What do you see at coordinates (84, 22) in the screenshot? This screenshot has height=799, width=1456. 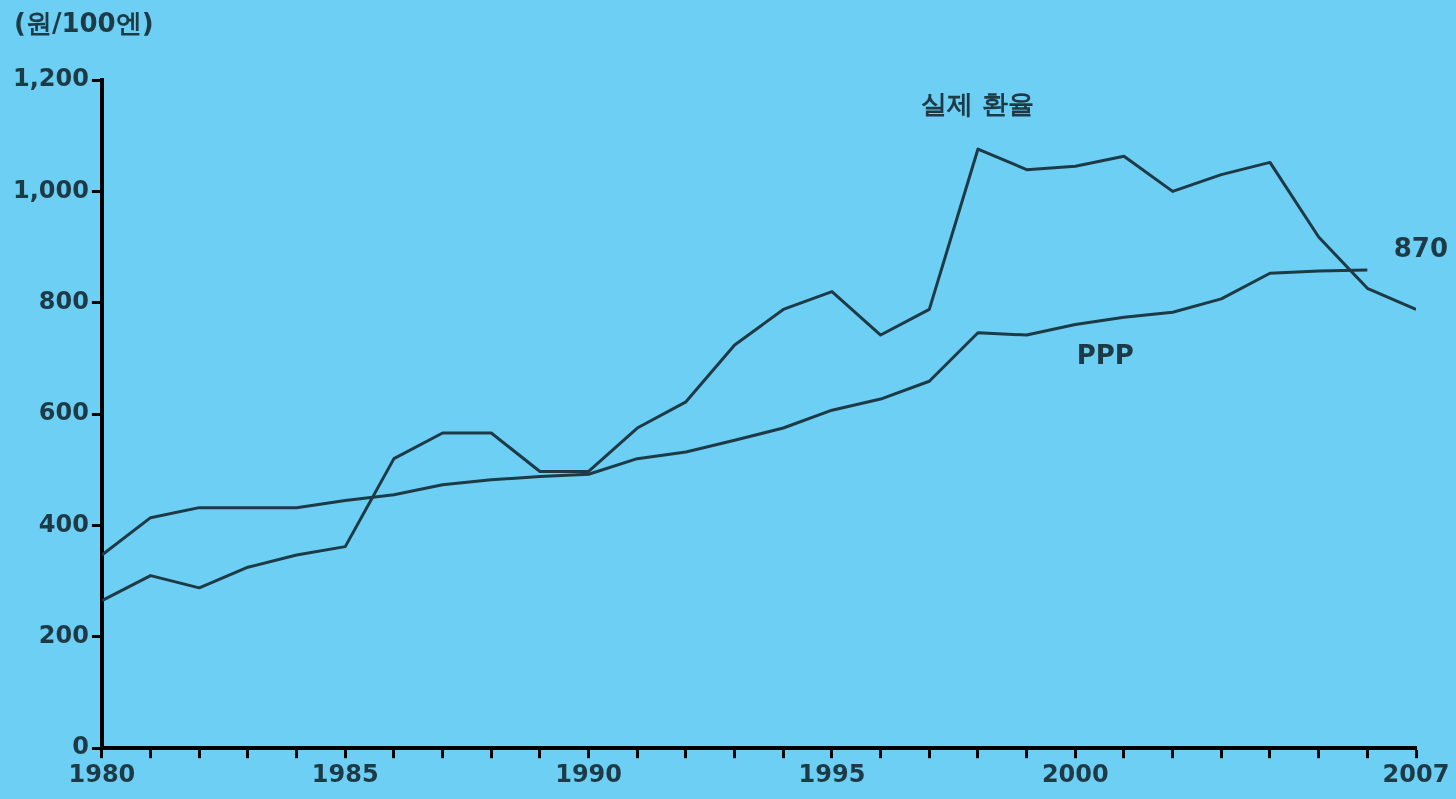 I see `y-axis-title: (원/100엔)` at bounding box center [84, 22].